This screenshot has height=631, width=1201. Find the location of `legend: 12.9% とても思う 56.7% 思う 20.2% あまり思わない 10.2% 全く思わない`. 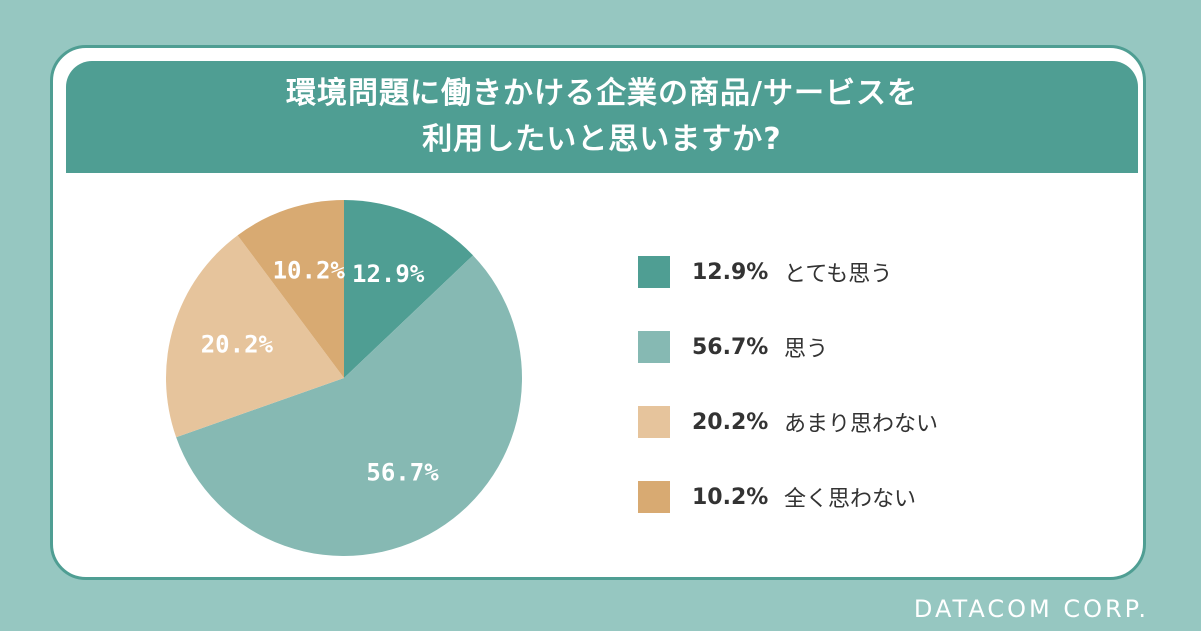

legend: 12.9% とても思う 56.7% 思う 20.2% あまり思わない 10.2% 全く思わない is located at coordinates (788, 406).